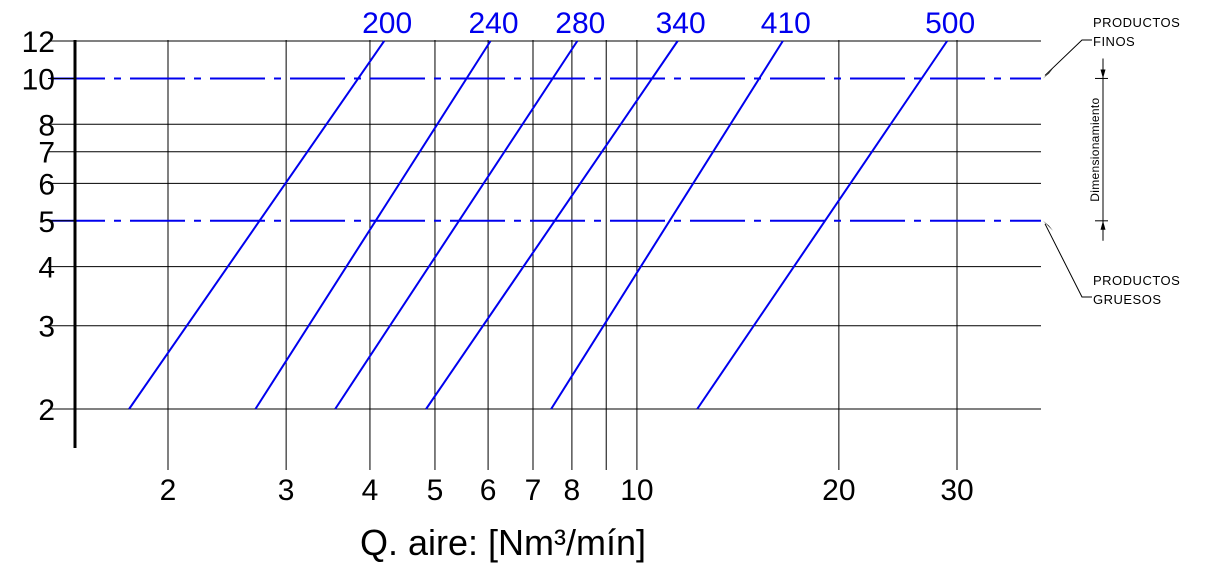 Image resolution: width=1209 pixels, height=567 pixels. I want to click on leader-finos, so click(1068, 57).